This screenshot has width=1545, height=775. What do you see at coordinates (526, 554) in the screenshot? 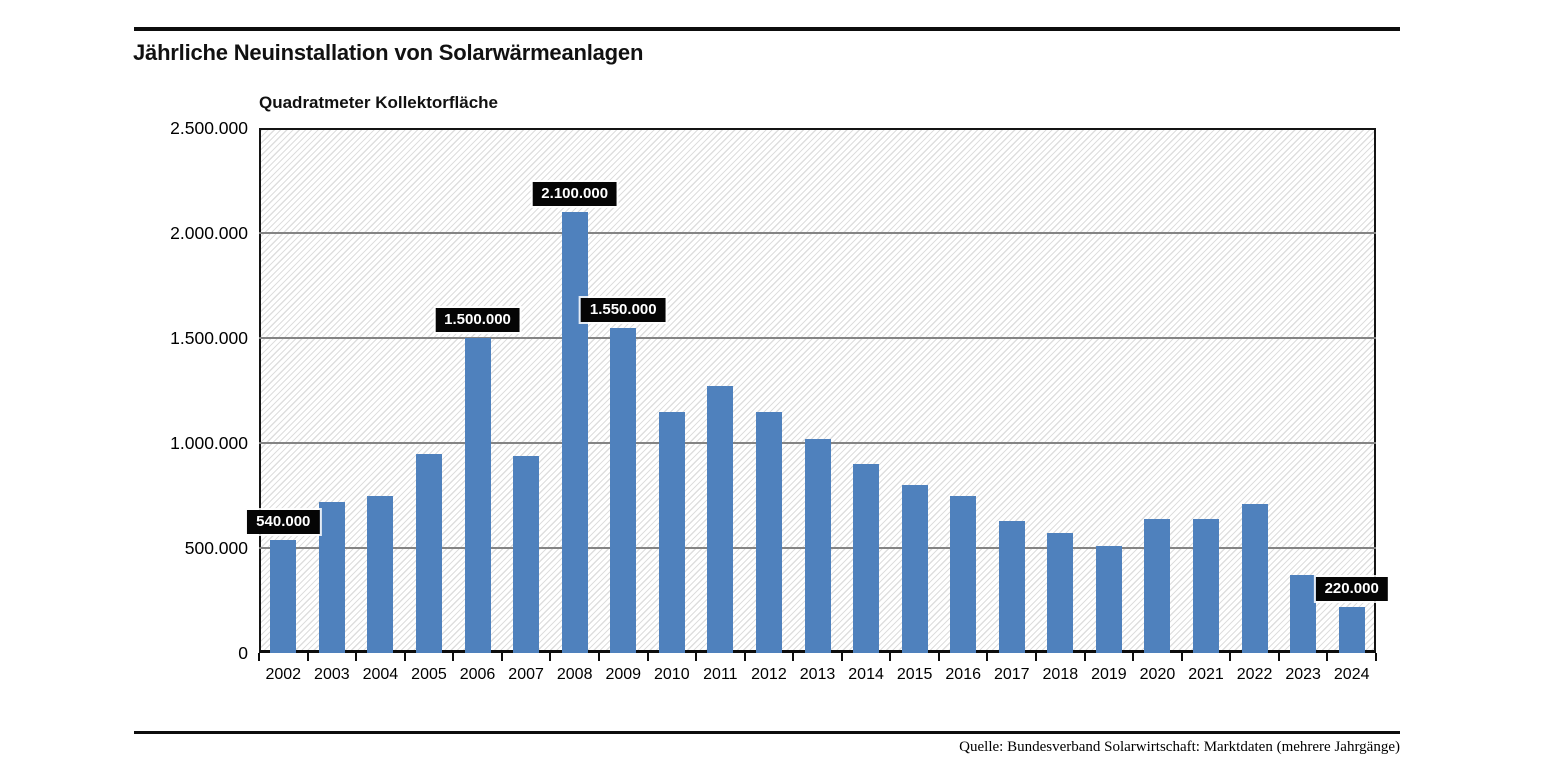
I see `bar-2007` at bounding box center [526, 554].